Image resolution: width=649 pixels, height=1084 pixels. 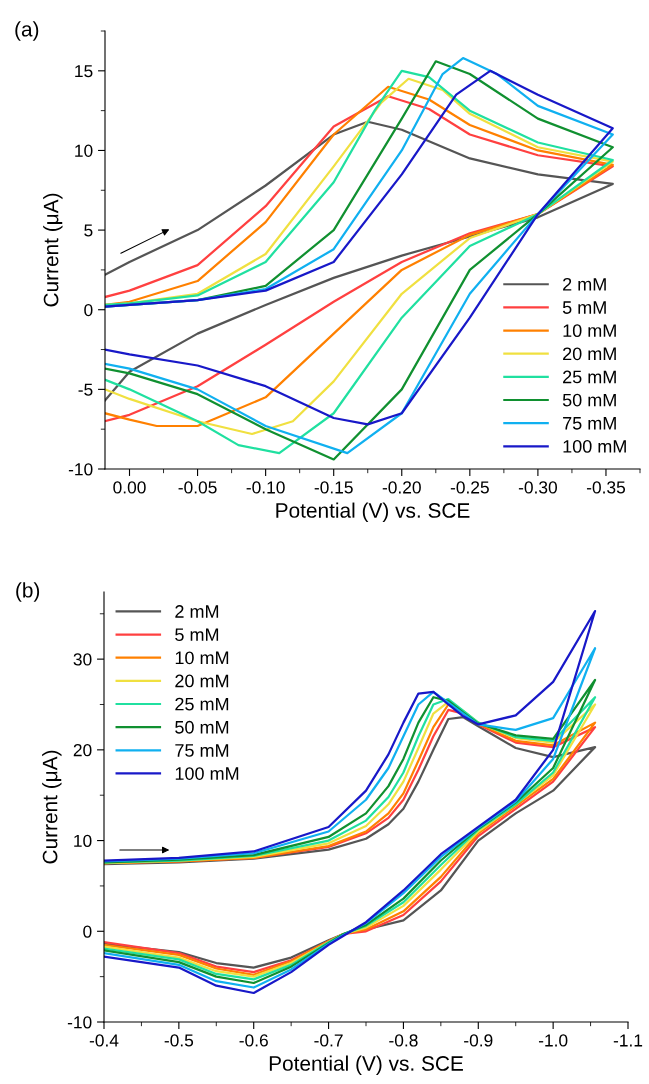 I want to click on x-tick-label: -0.25, so click(x=469, y=487).